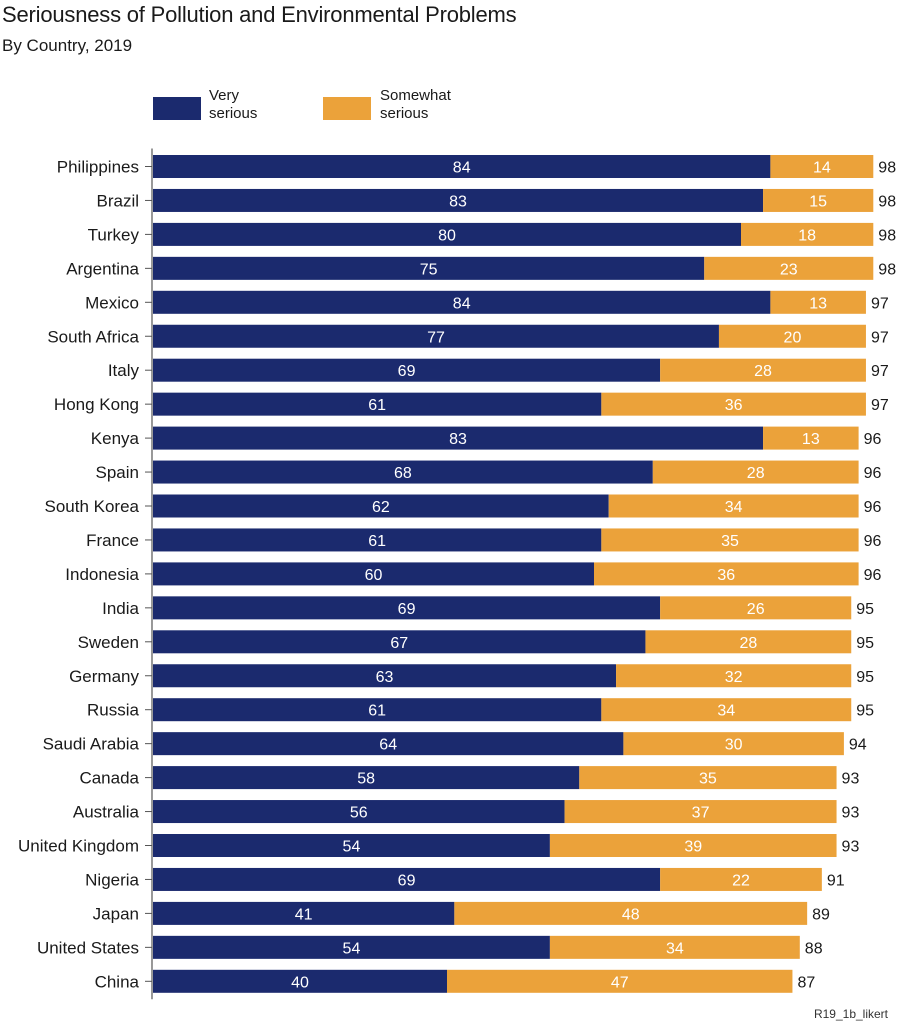 The width and height of the screenshot is (898, 1024). I want to click on total-label: 87, so click(806, 982).